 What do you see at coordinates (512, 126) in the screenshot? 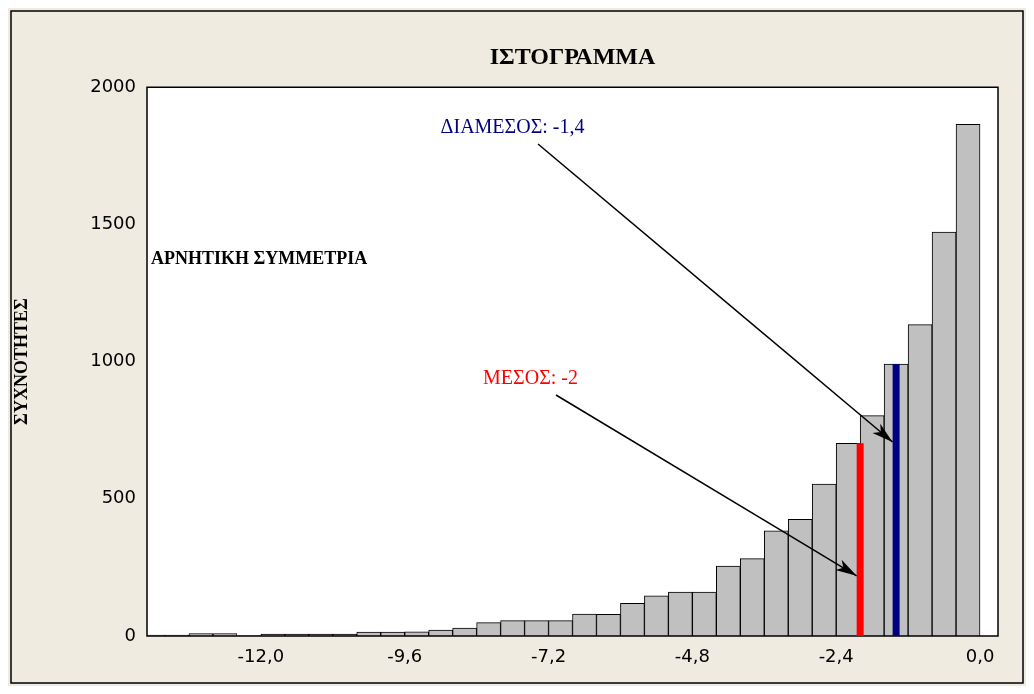
I see `ref-line-label: ΔΙΑΜΕΣΟΣ: -1,4` at bounding box center [512, 126].